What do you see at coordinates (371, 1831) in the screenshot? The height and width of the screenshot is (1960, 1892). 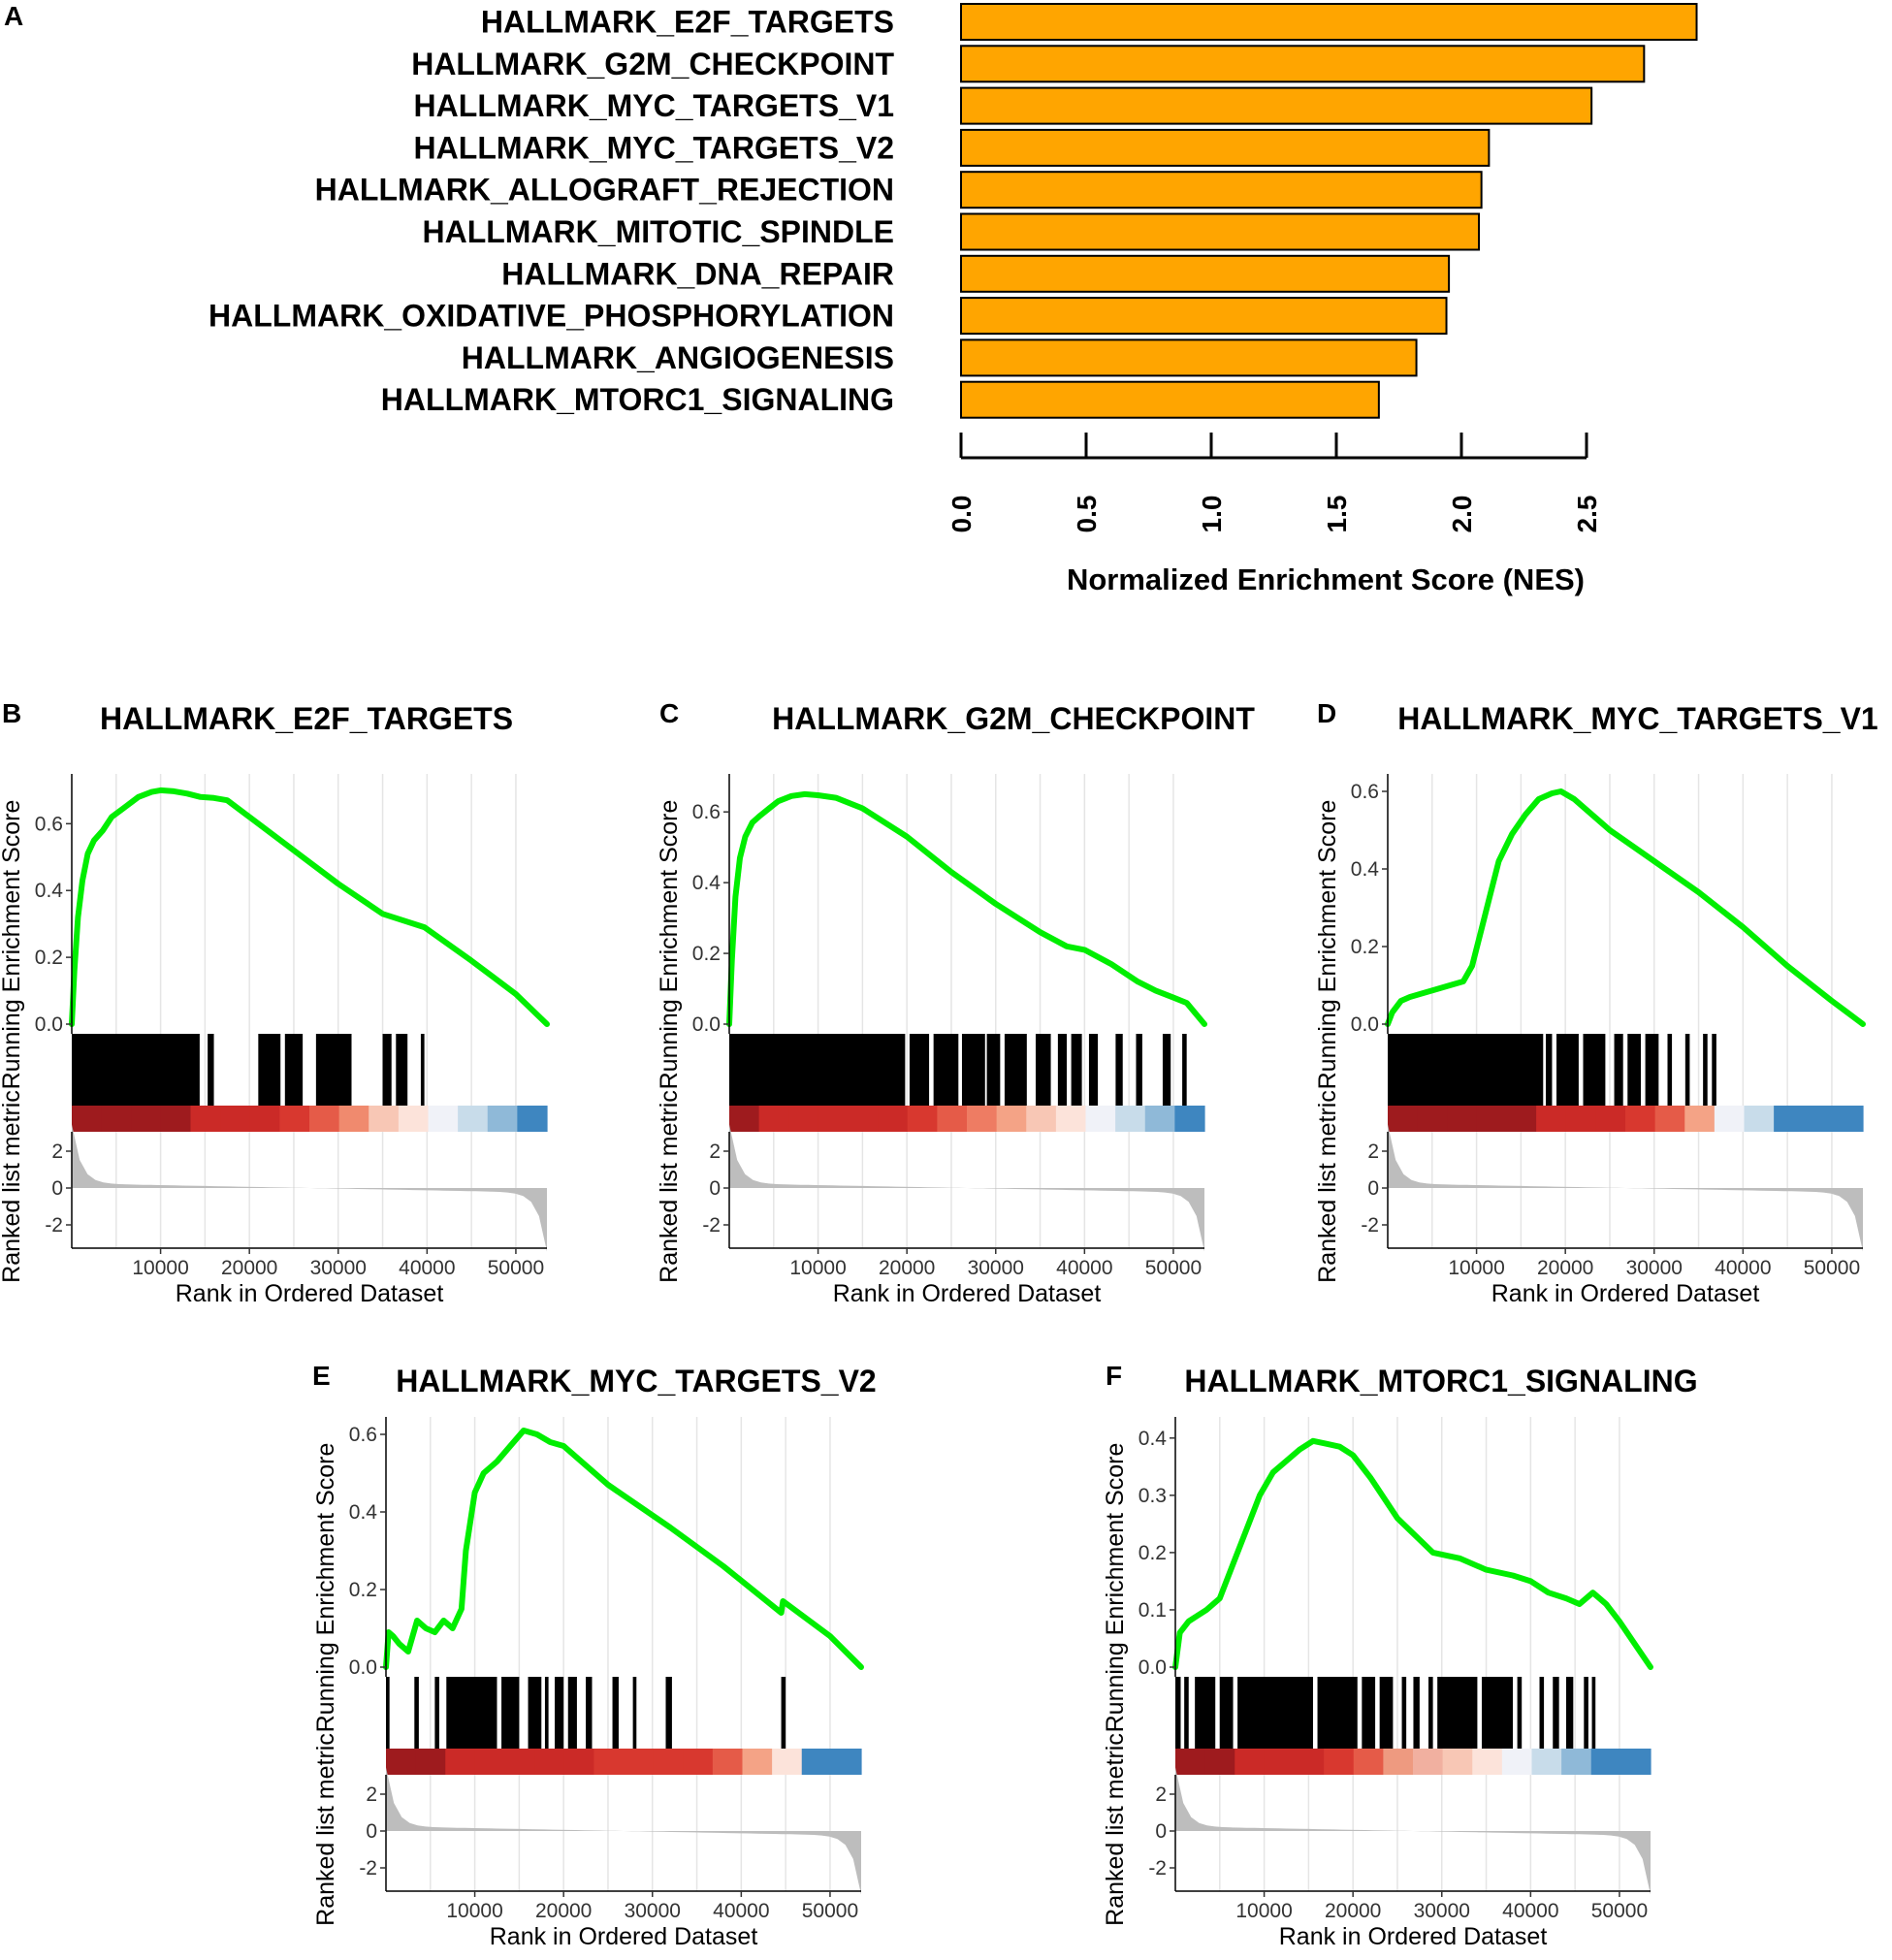 I see `metric-tick-label: 0` at bounding box center [371, 1831].